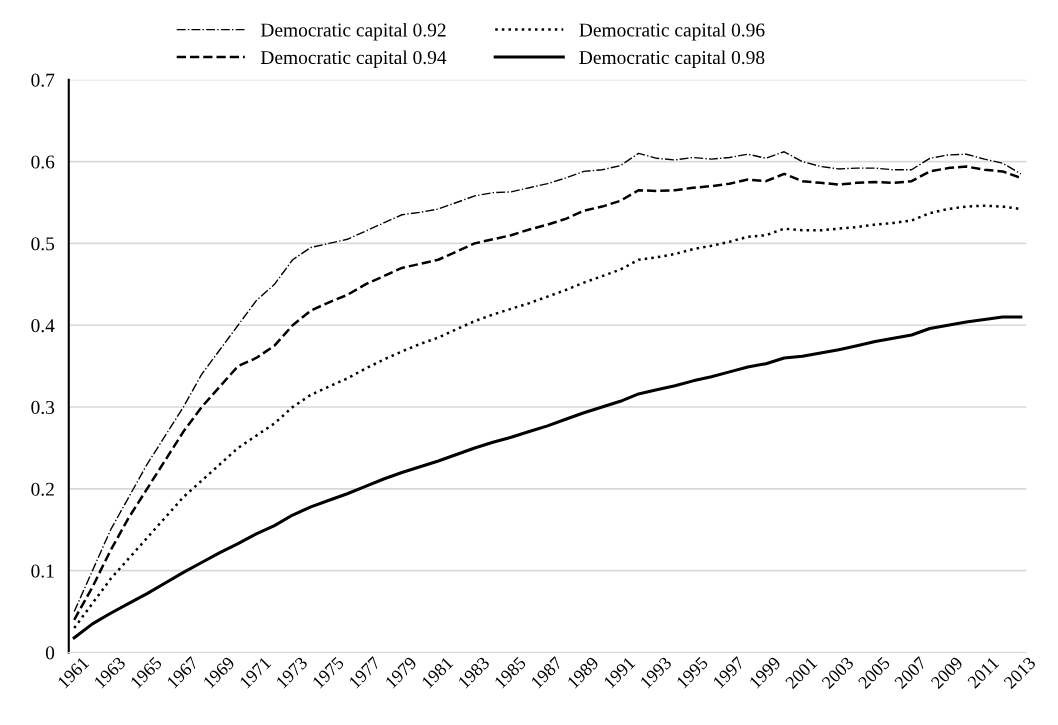 The image size is (1058, 725). I want to click on y-tick-label: 0.6, so click(43, 162).